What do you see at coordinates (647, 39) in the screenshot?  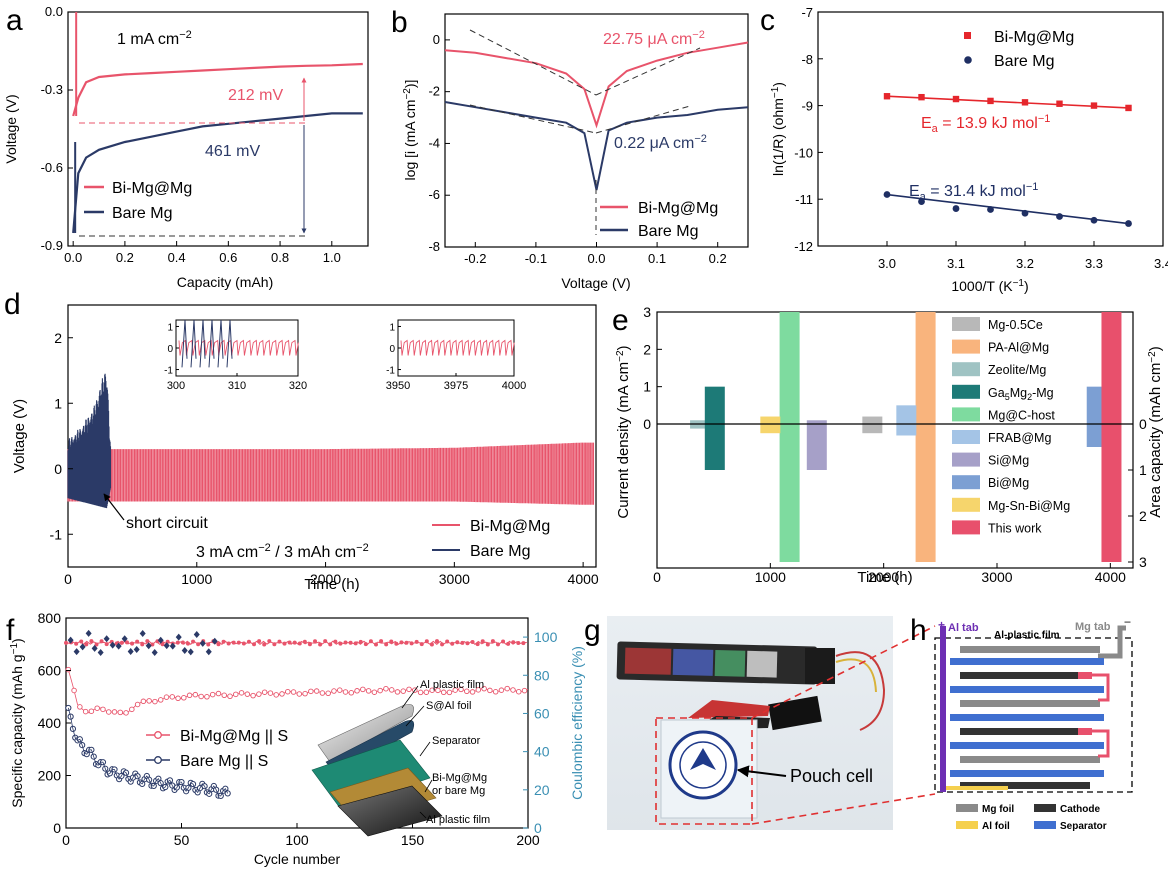 I see `annotation-text: 22.75 μA cm` at bounding box center [647, 39].